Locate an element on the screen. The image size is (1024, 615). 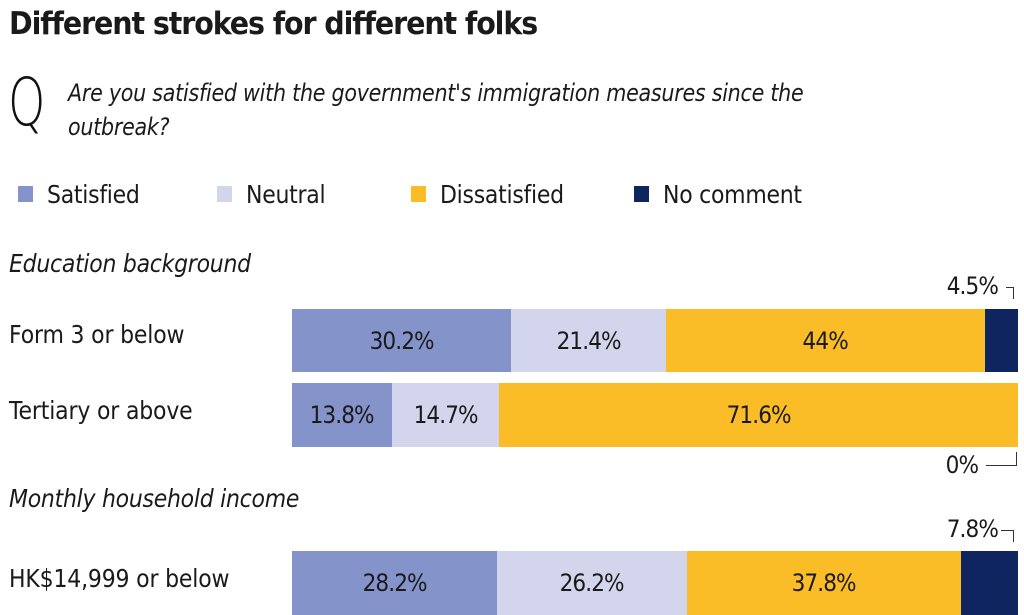
stacked-bar: 30.2% 21.4% 44% is located at coordinates (655, 340).